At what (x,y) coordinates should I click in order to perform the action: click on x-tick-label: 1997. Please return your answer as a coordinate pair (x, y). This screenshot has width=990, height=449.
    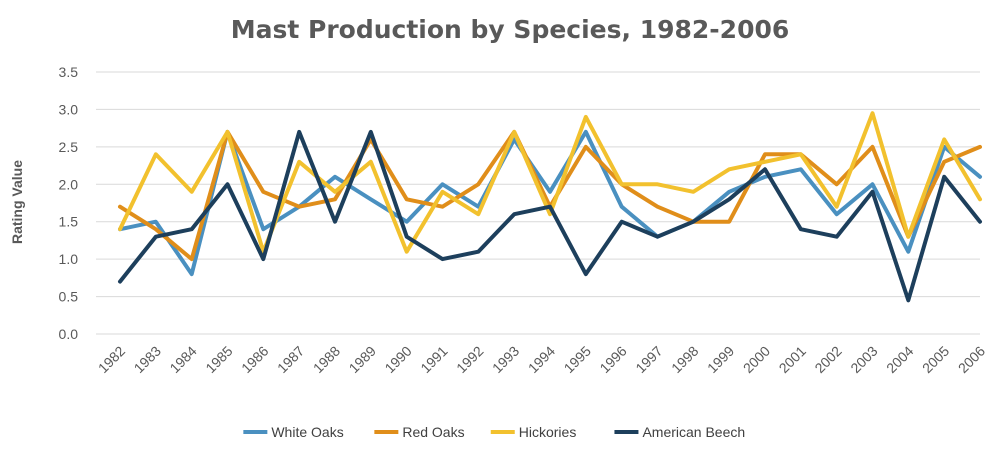
    Looking at the image, I should click on (648, 359).